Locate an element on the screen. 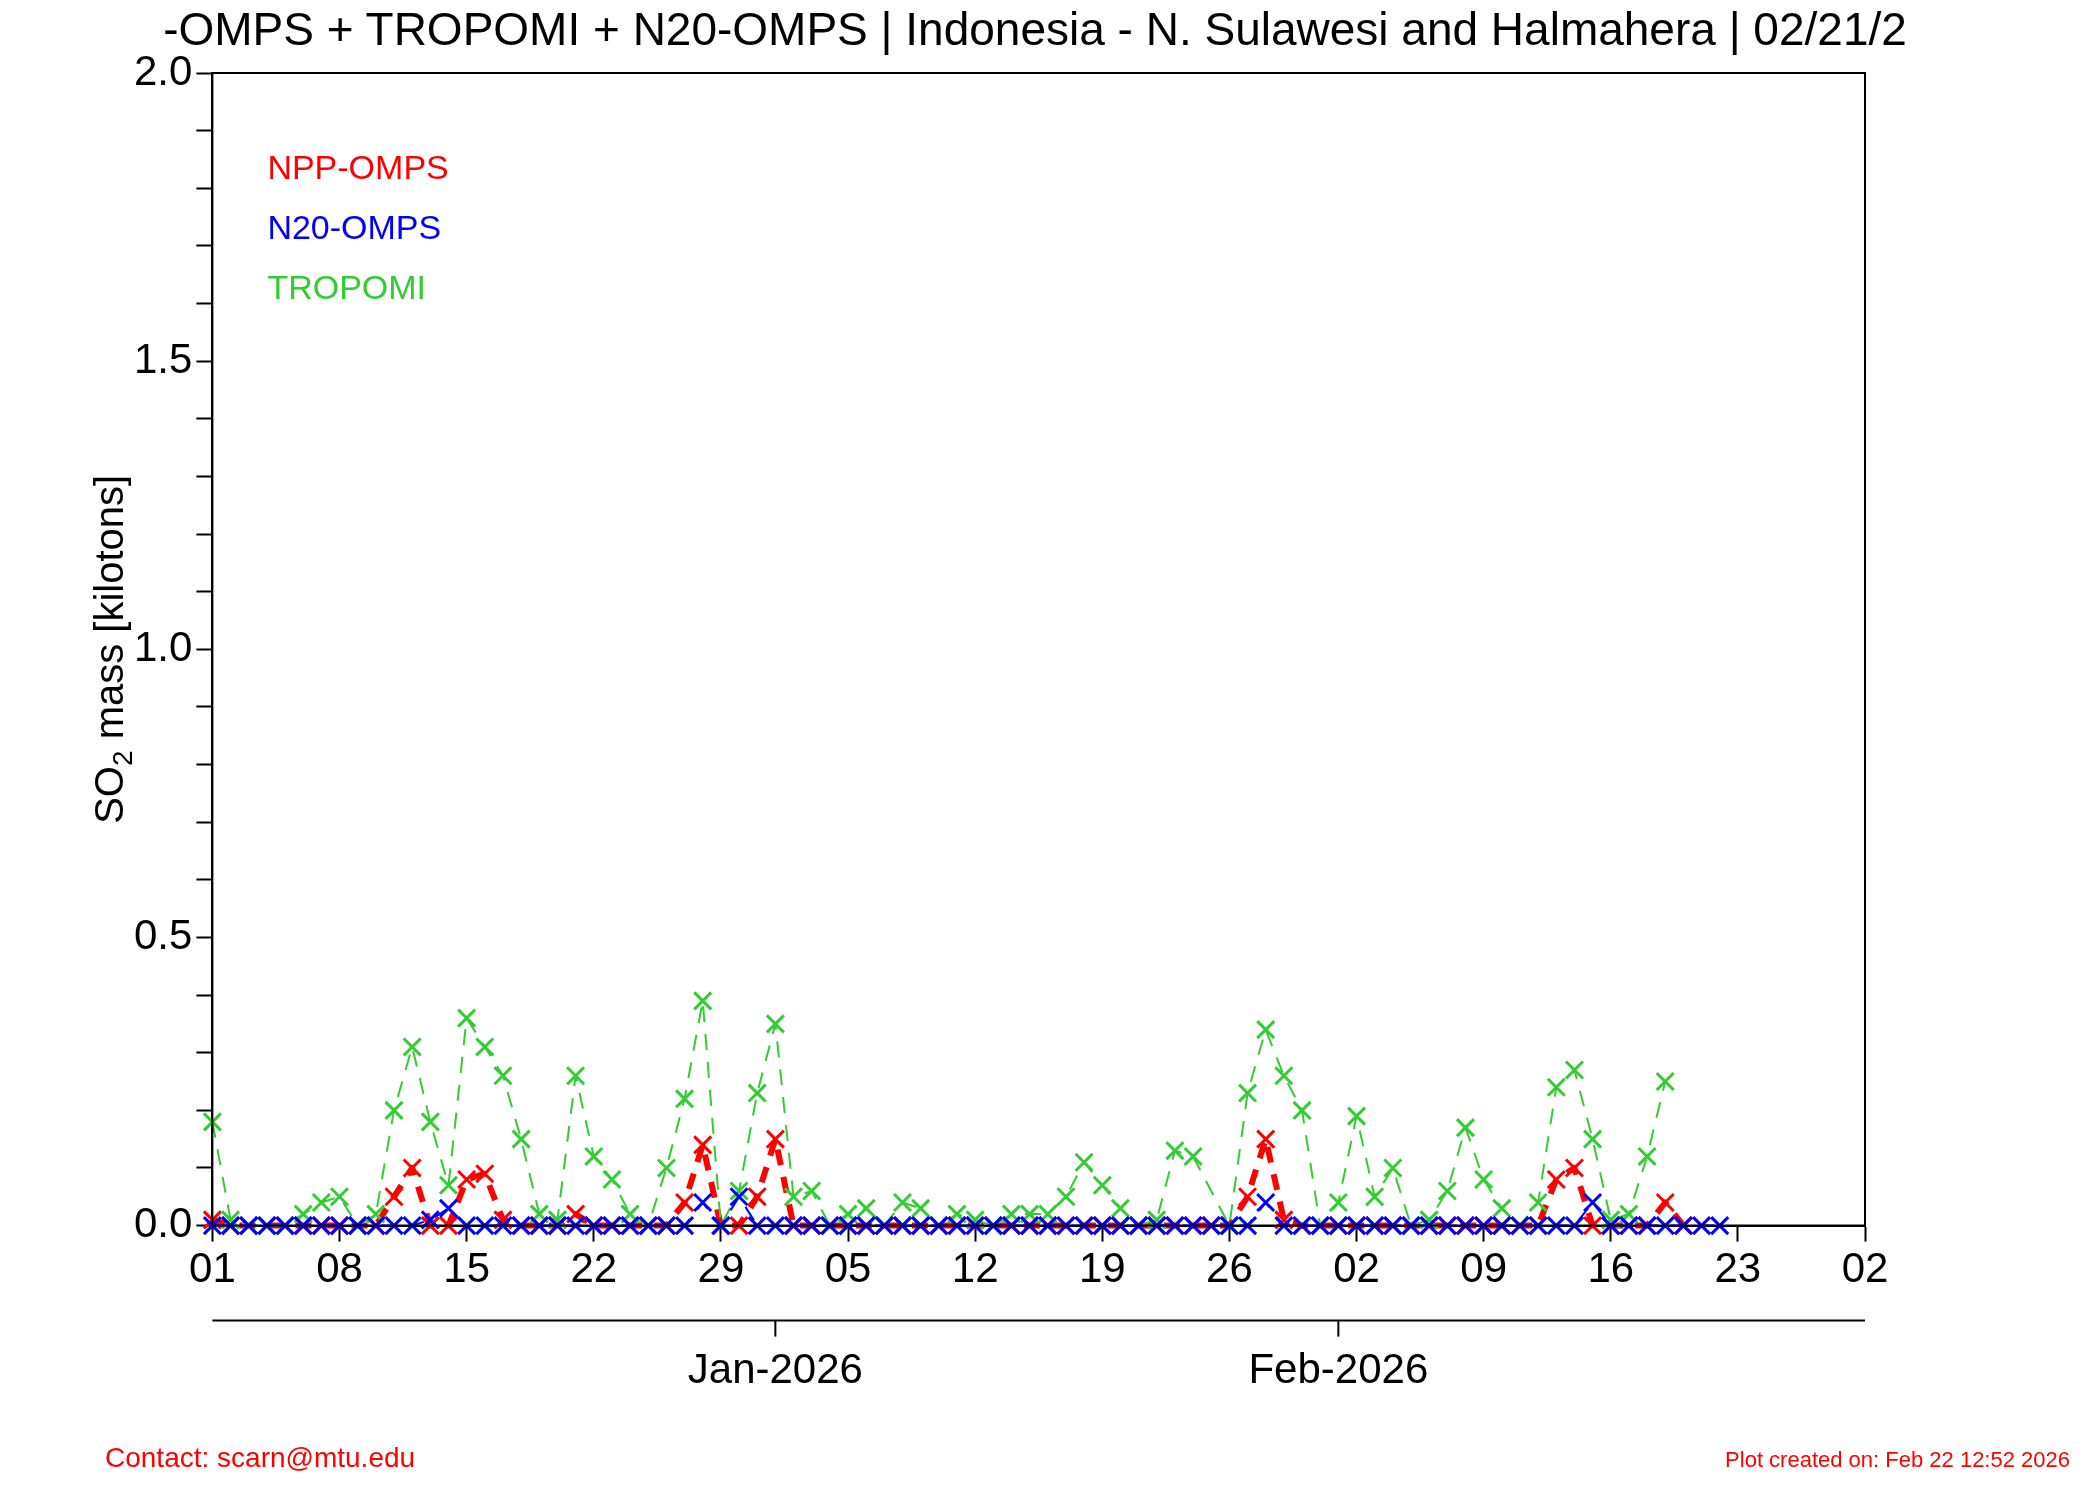 This screenshot has height=1500, width=2100. text: Plot created on: Feb 22 12:52 2026 is located at coordinates (1897, 1460).